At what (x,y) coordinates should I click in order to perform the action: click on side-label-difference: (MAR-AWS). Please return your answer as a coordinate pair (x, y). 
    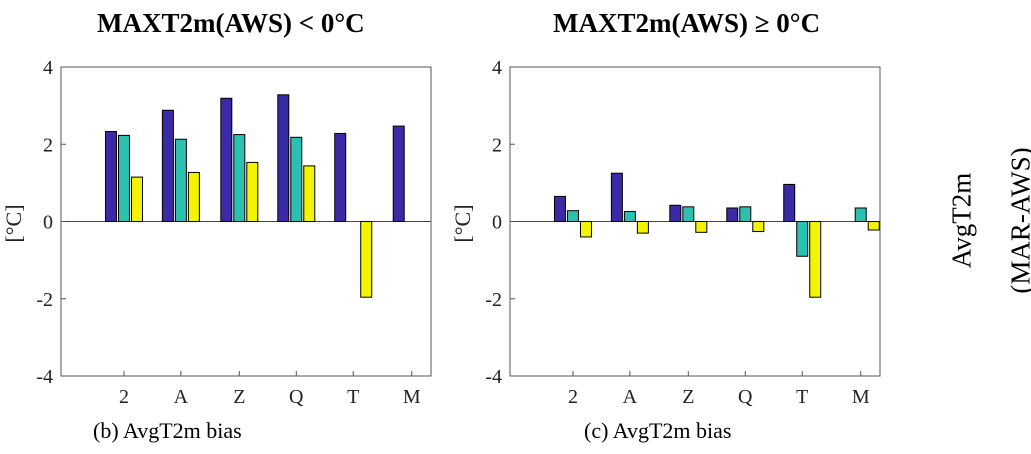
    Looking at the image, I should click on (1018, 220).